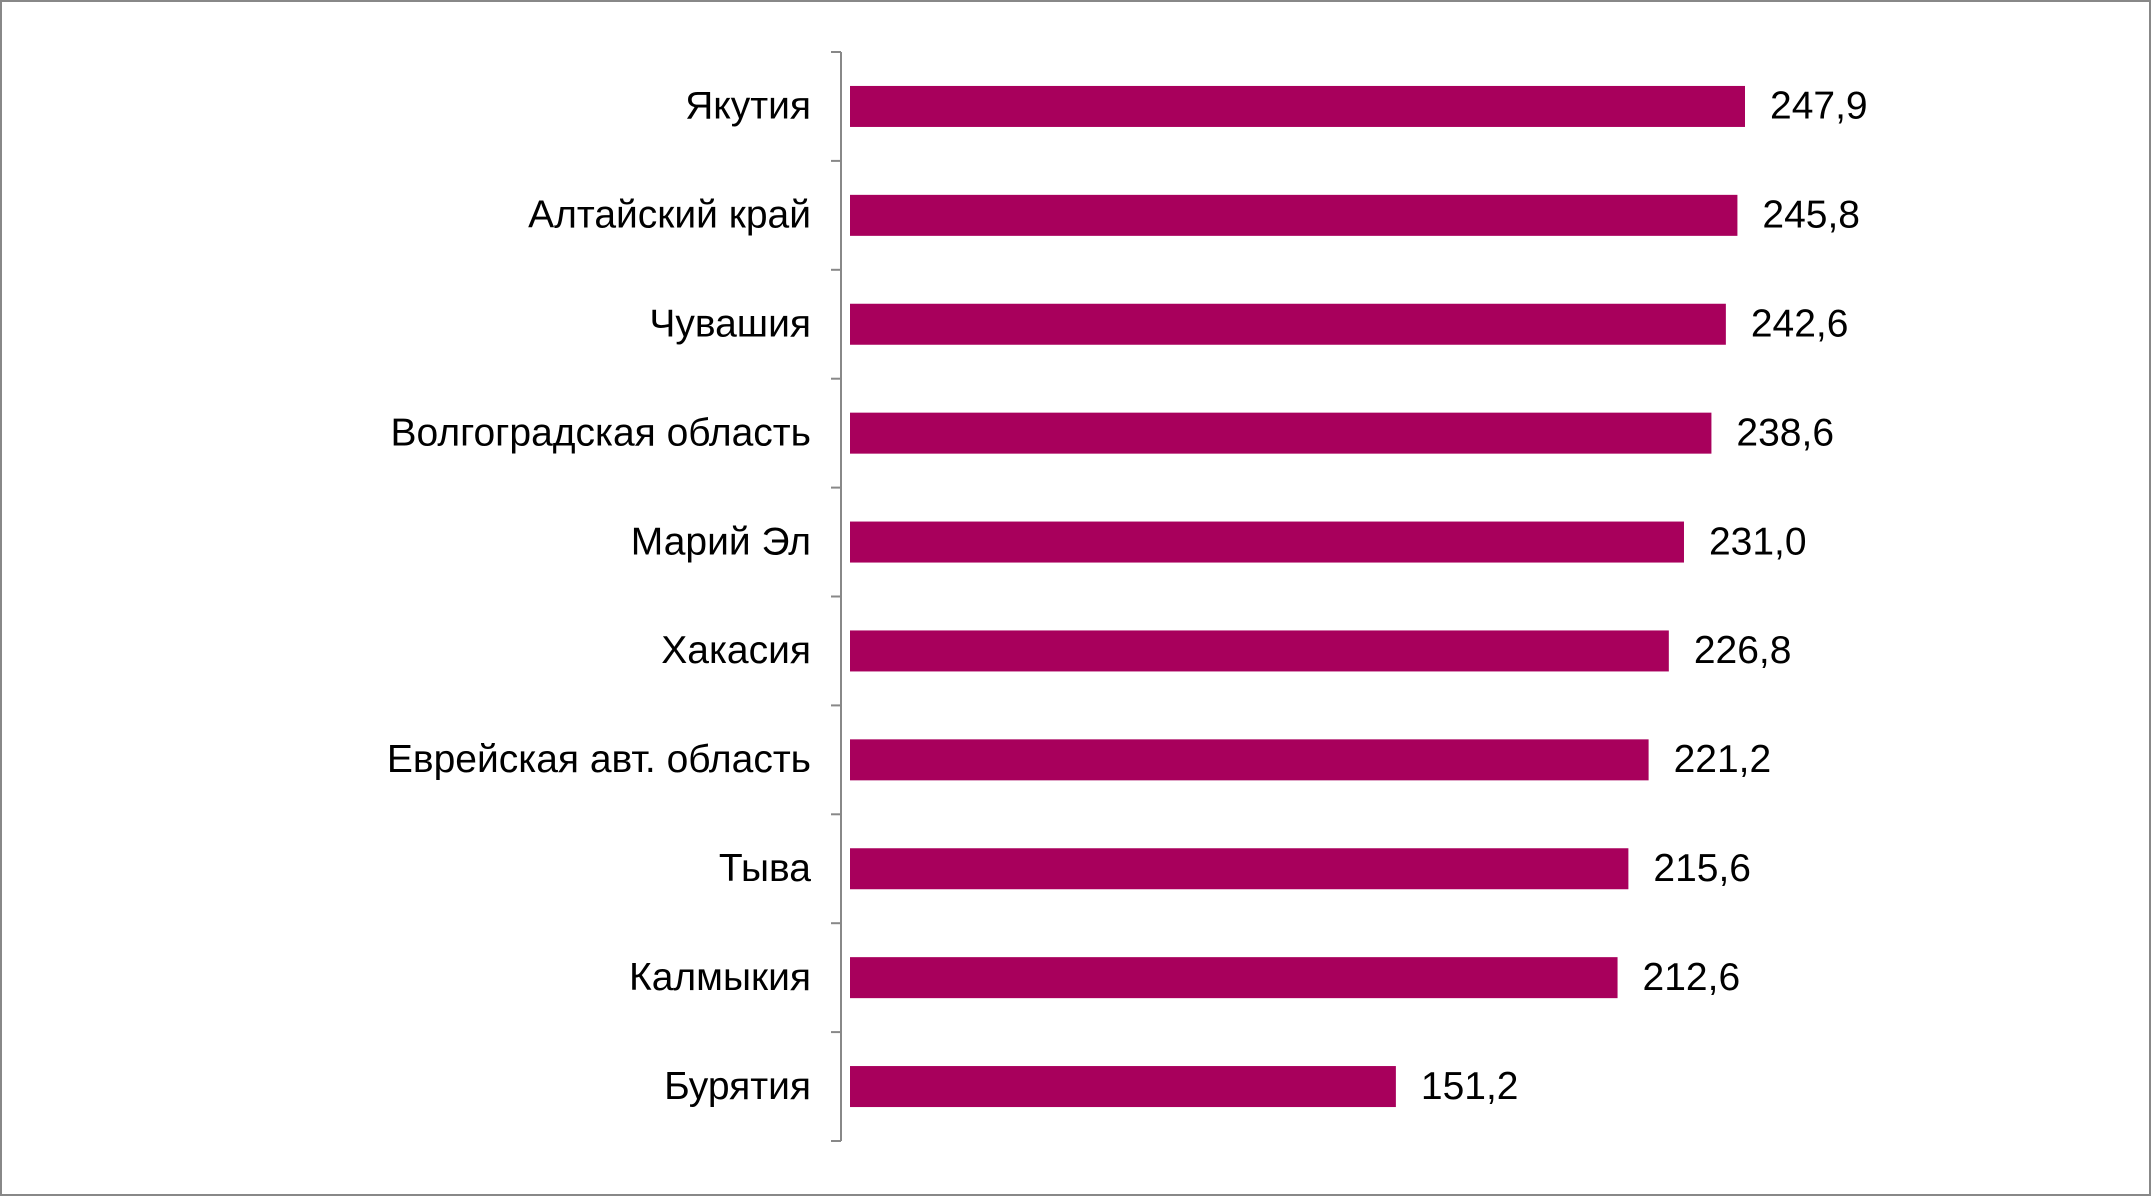  Describe the element at coordinates (1811, 215) in the screenshot. I see `value-label: 245,8` at that location.